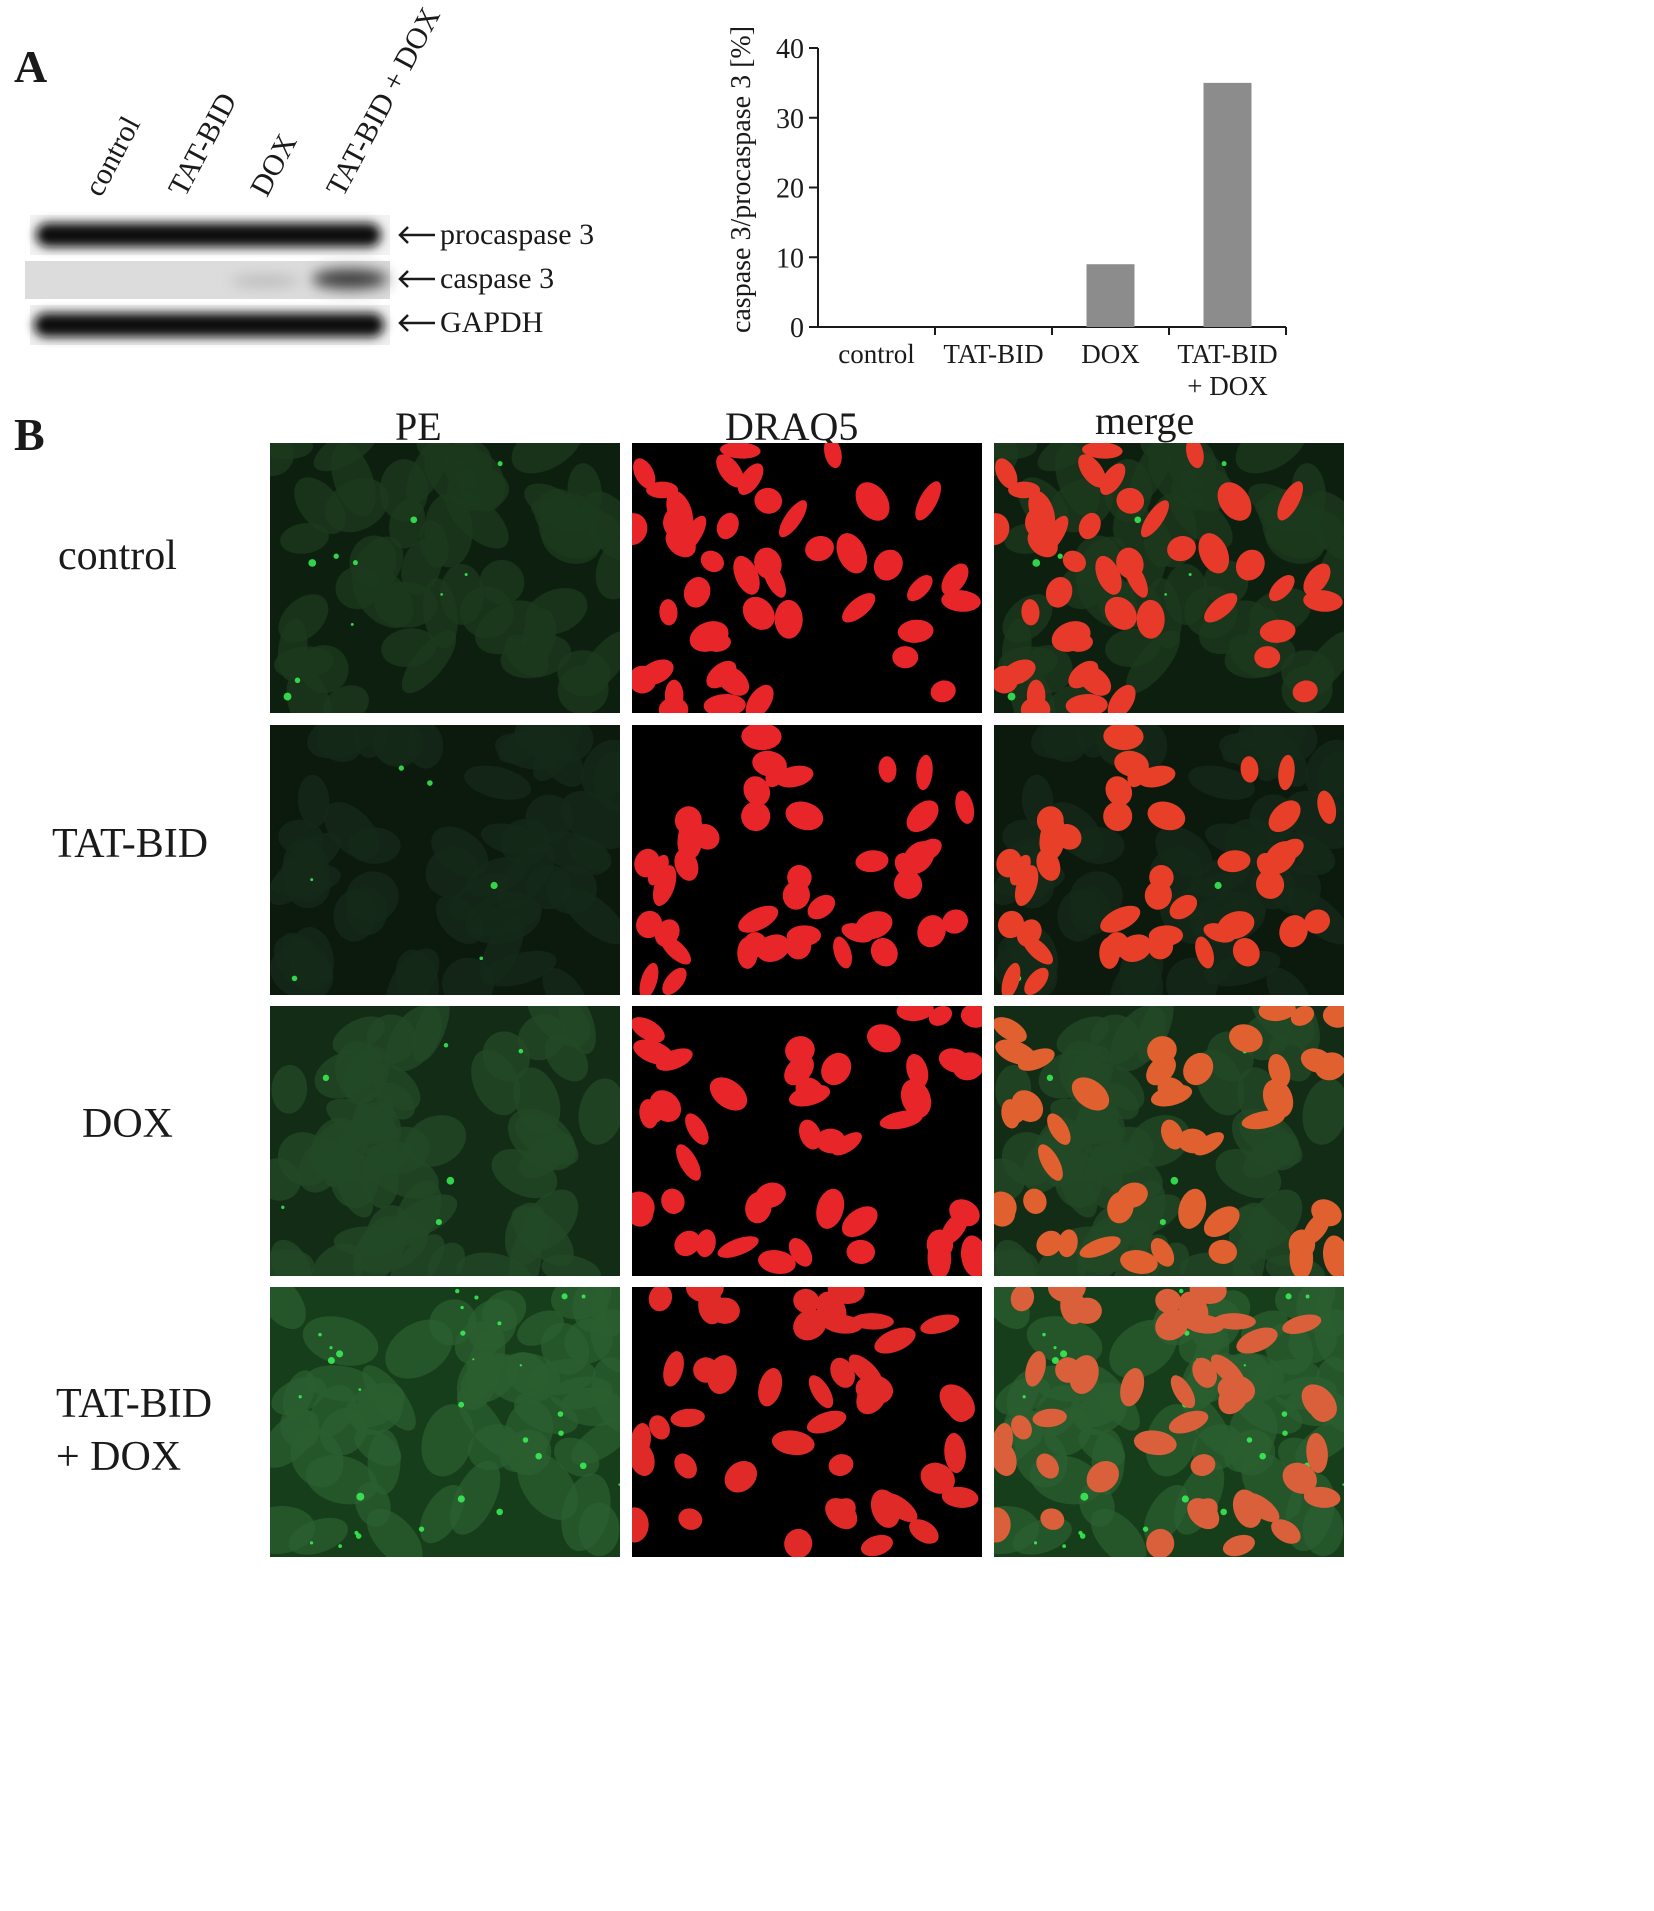 The width and height of the screenshot is (1654, 1911). Describe the element at coordinates (1227, 204) in the screenshot. I see `bar-tat-bid-dox` at that location.